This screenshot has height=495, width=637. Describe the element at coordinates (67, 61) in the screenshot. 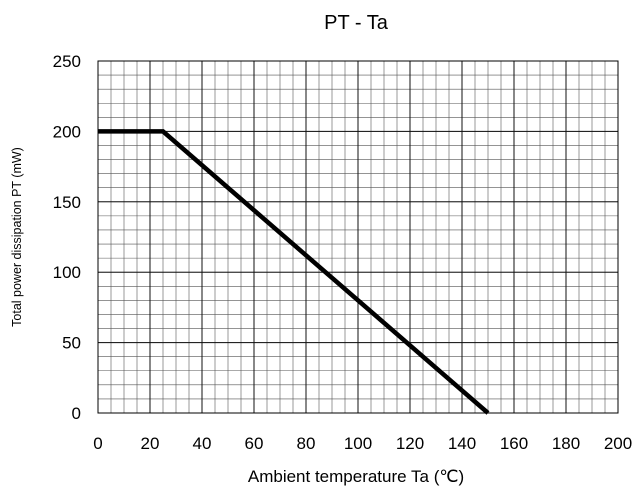

I see `y-tick-label: 250` at that location.